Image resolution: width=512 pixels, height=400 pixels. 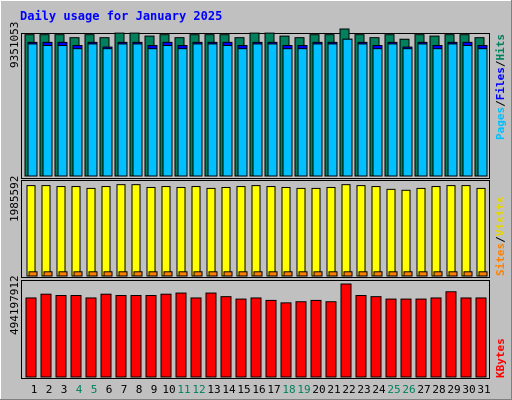 I want to click on day-label: 18, so click(x=288, y=389).